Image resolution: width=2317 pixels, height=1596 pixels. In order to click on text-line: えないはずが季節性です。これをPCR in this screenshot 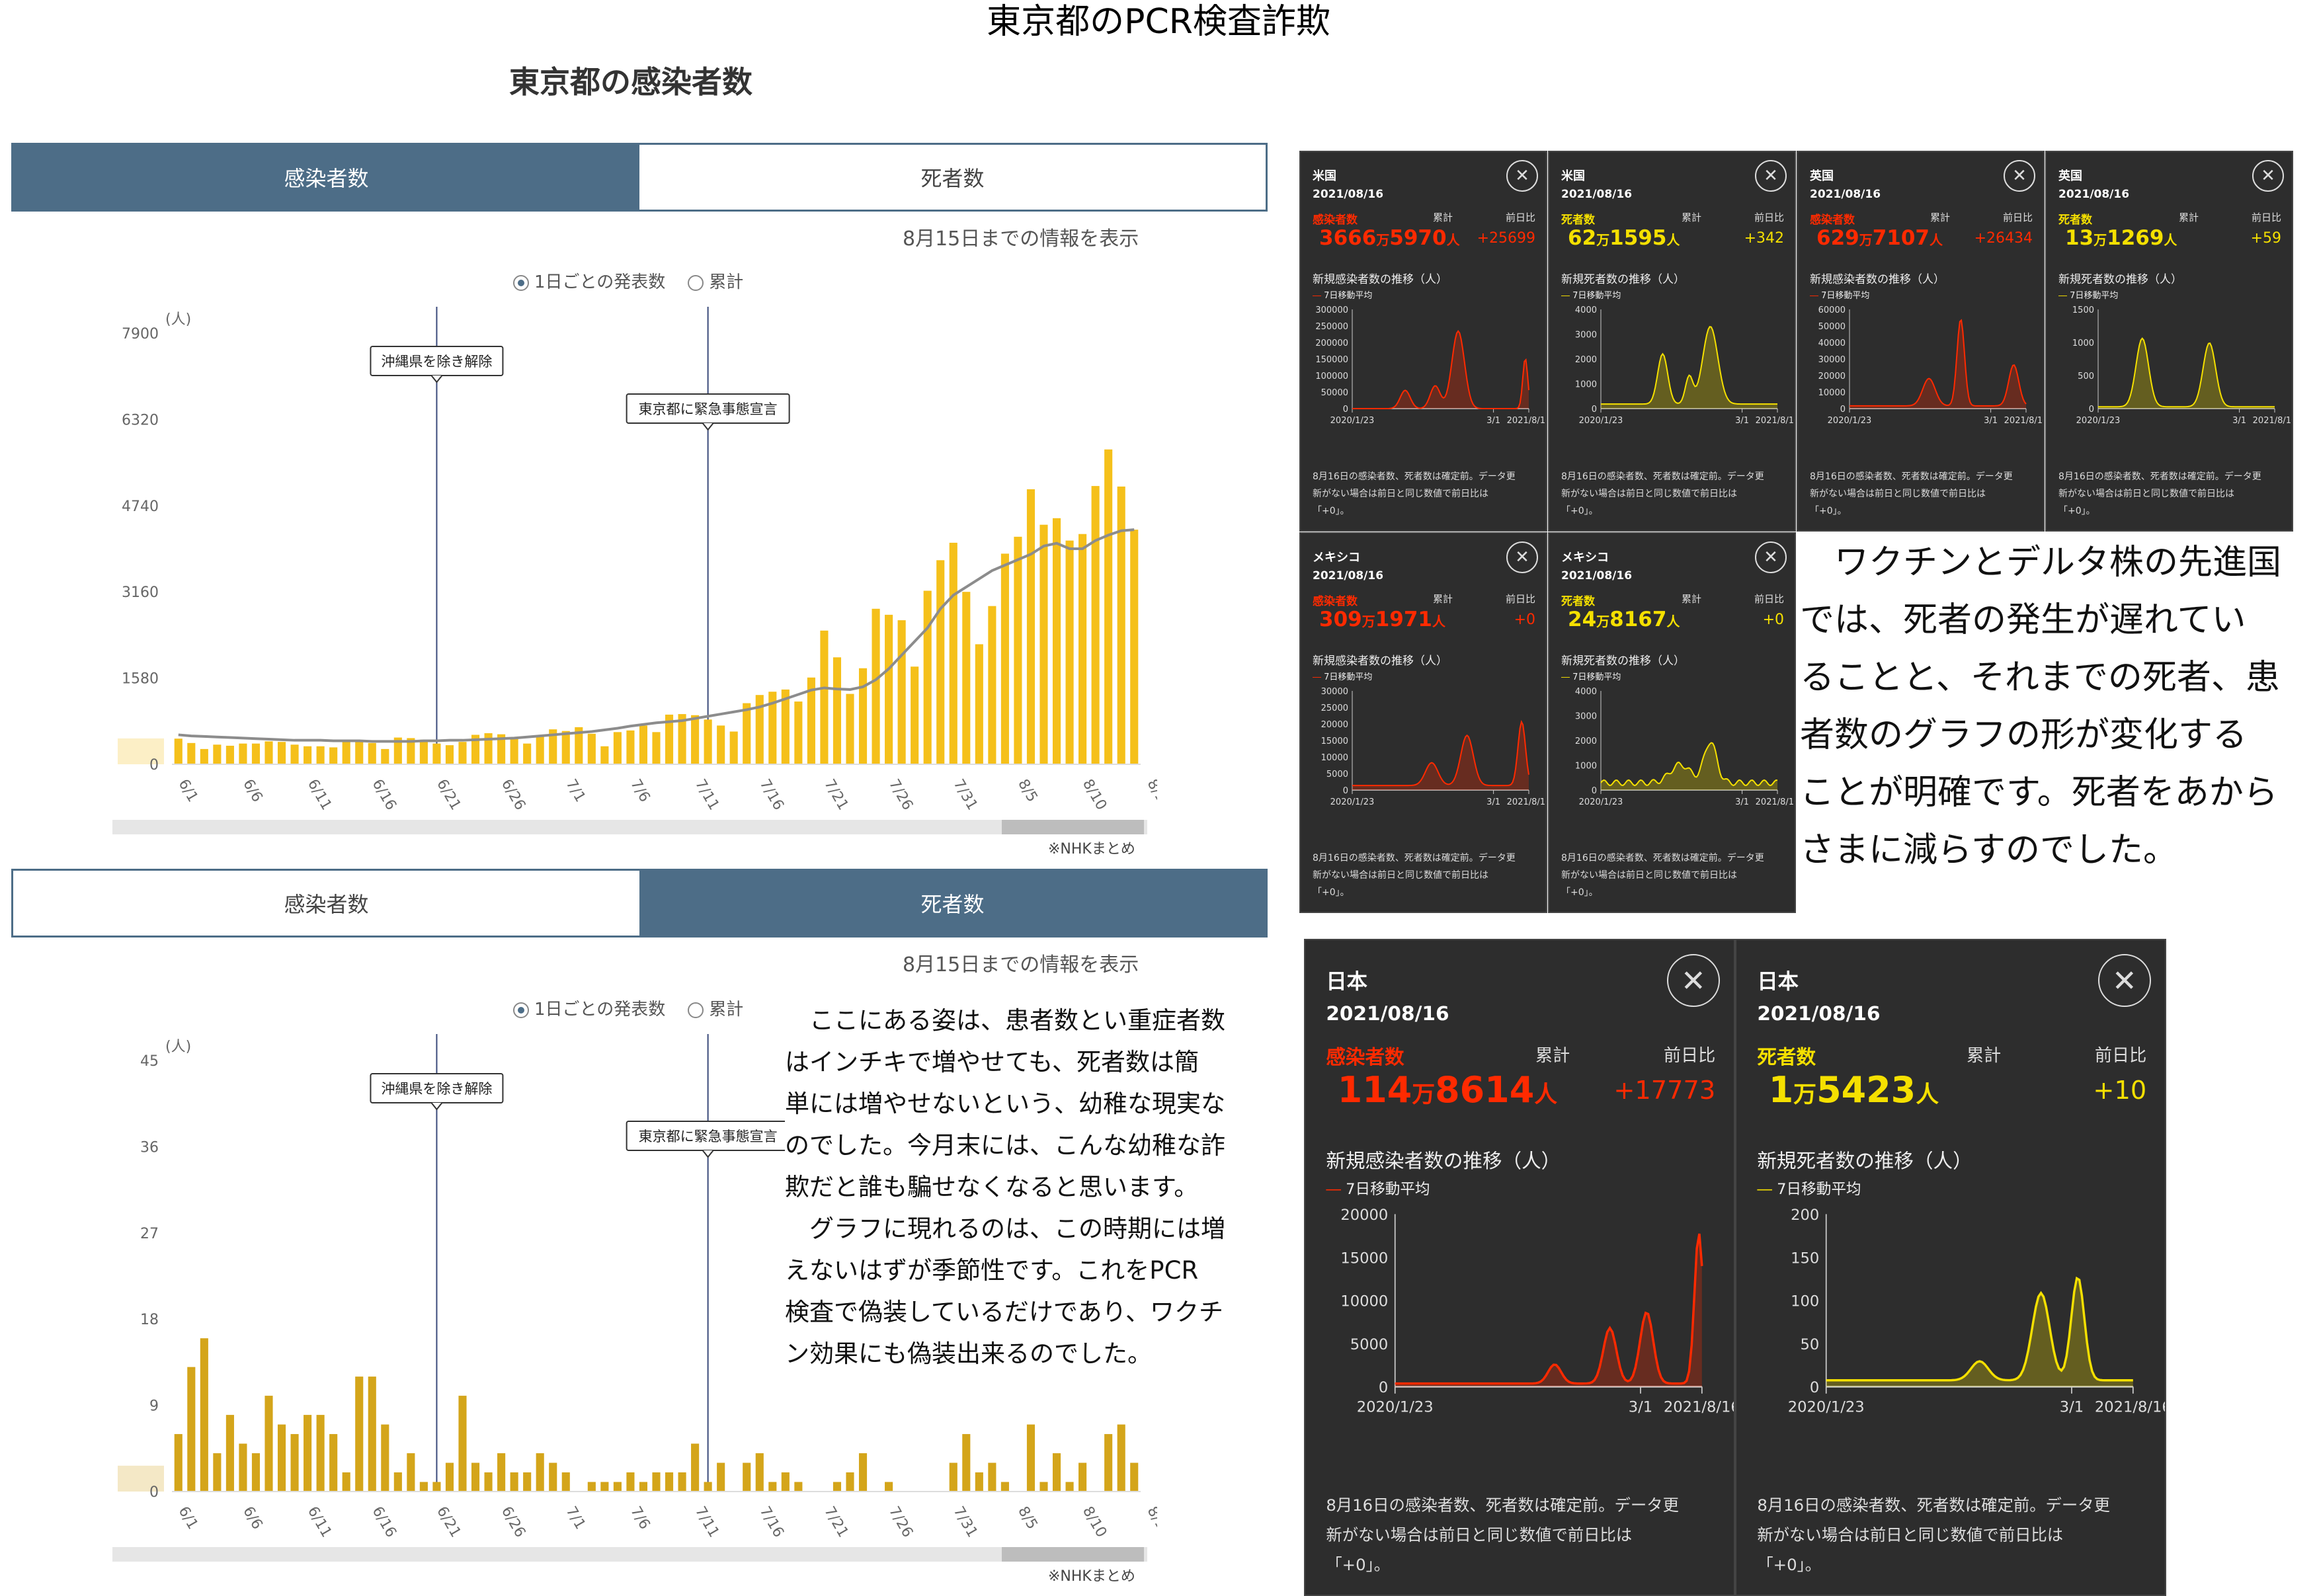, I will do `click(992, 1270)`.